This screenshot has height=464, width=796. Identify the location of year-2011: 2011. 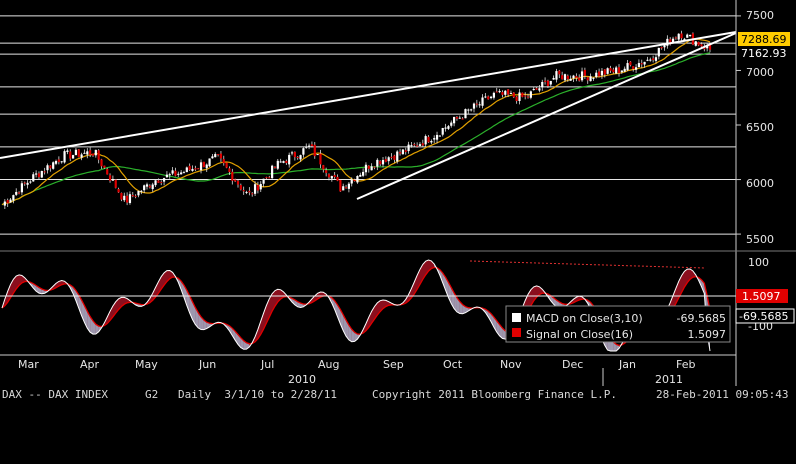
(669, 379).